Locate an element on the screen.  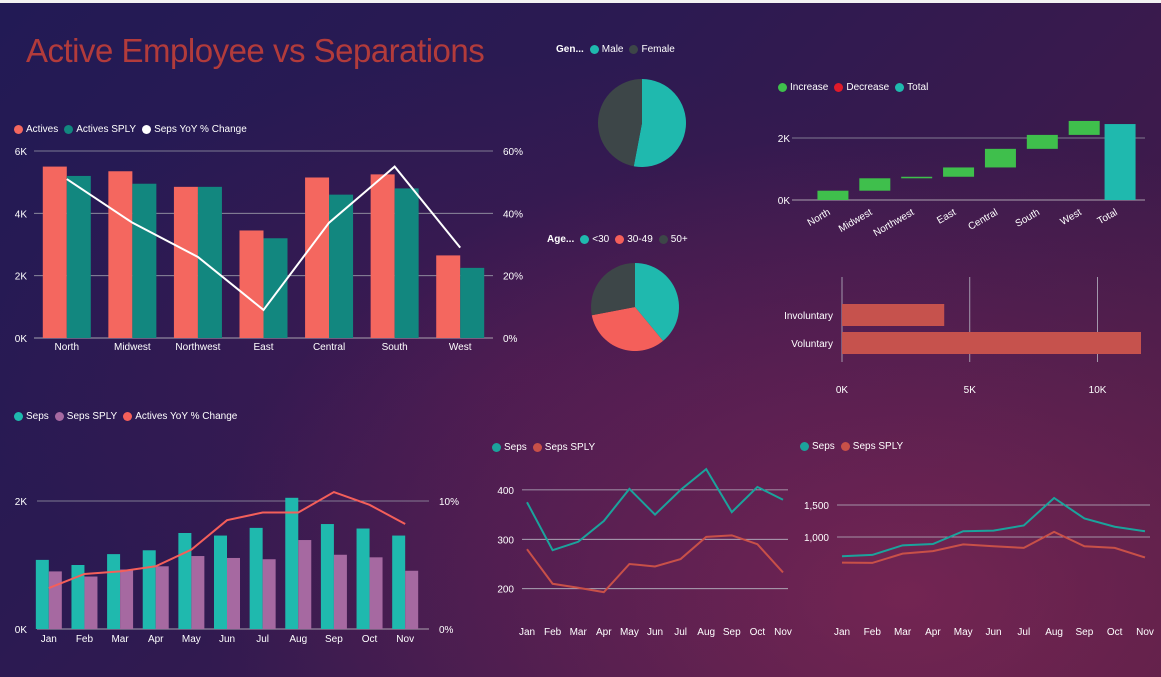
y-tick-label: 1,500 is located at coordinates (816, 506).